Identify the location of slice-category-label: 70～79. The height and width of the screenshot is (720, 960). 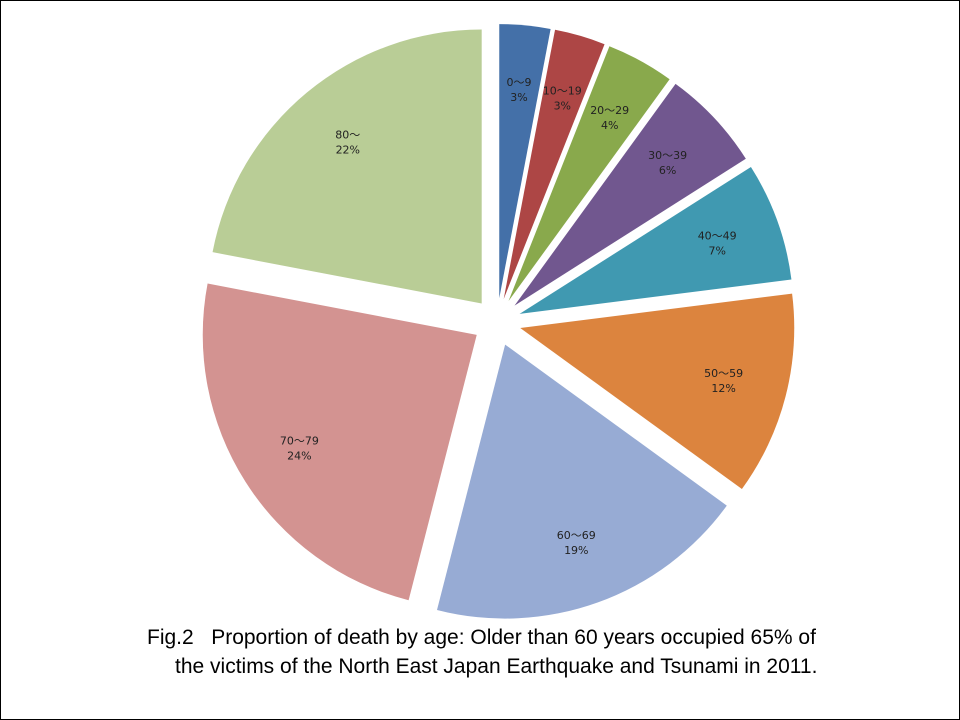
(299, 440).